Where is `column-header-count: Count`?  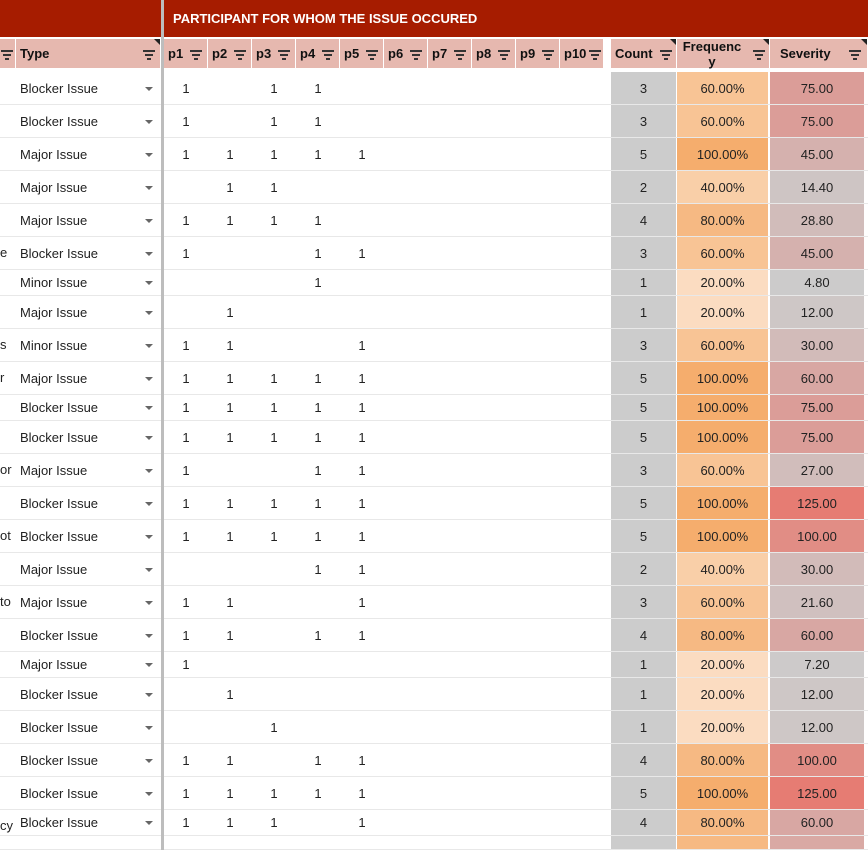 column-header-count: Count is located at coordinates (644, 52).